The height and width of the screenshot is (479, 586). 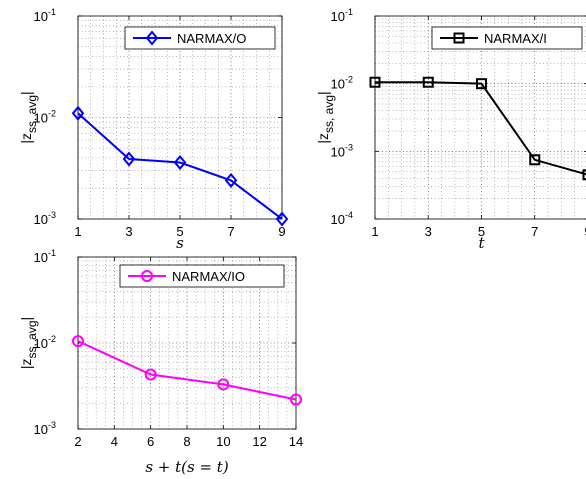 What do you see at coordinates (481, 243) in the screenshot?
I see `x-axis-label: t` at bounding box center [481, 243].